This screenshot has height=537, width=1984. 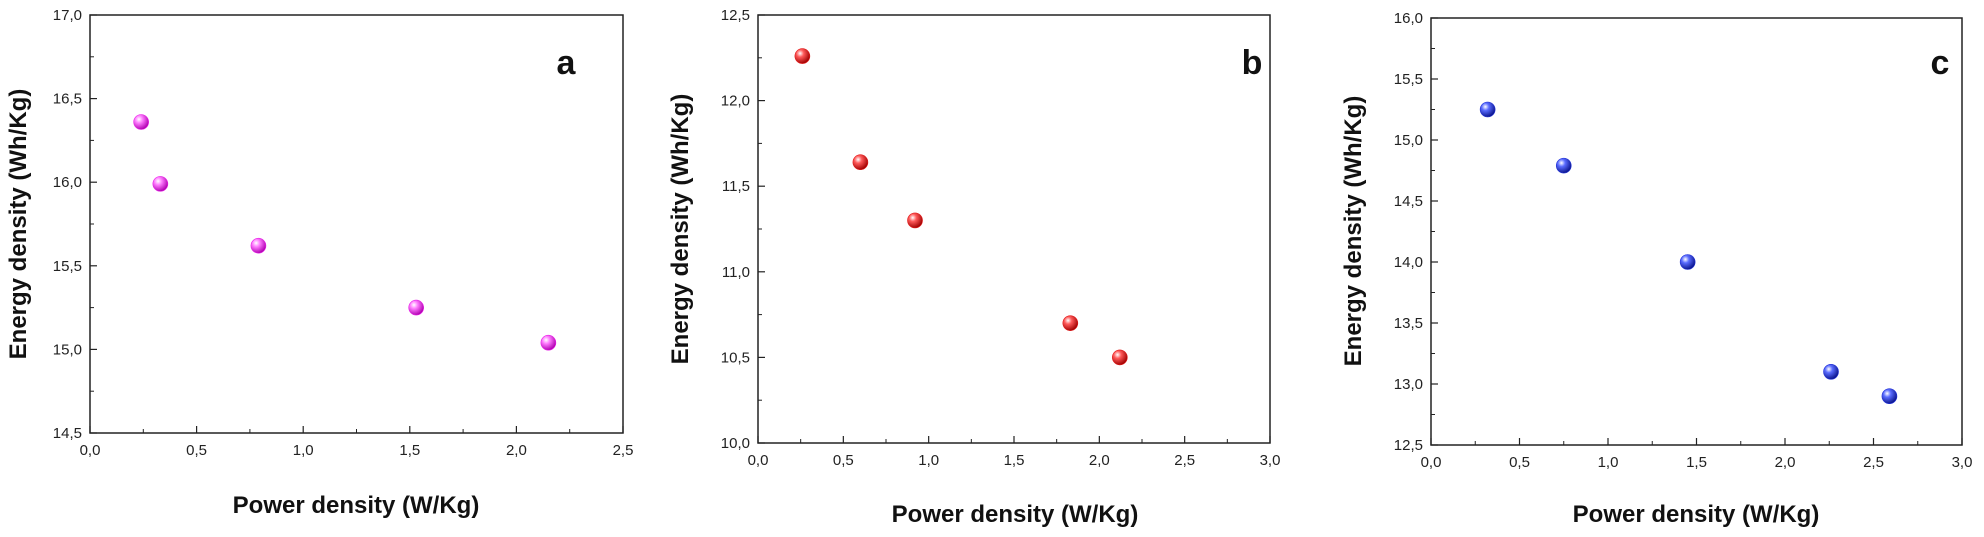 What do you see at coordinates (1940, 63) in the screenshot?
I see `panel-label: c` at bounding box center [1940, 63].